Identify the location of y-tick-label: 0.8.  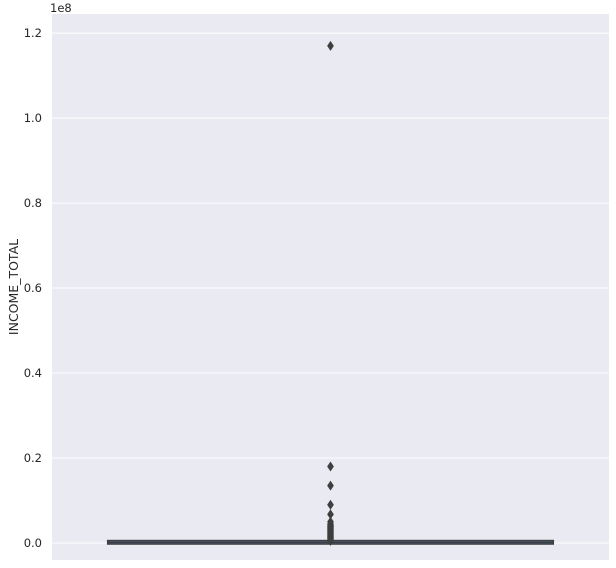
(33, 203).